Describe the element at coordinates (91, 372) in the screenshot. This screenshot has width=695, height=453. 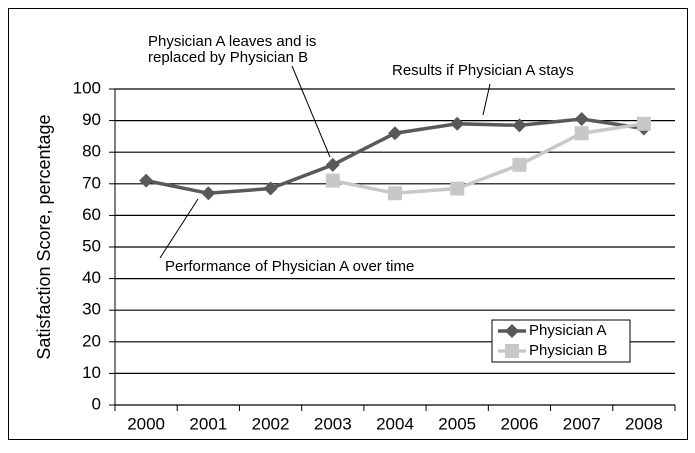
I see `y-tick-label: 10` at that location.